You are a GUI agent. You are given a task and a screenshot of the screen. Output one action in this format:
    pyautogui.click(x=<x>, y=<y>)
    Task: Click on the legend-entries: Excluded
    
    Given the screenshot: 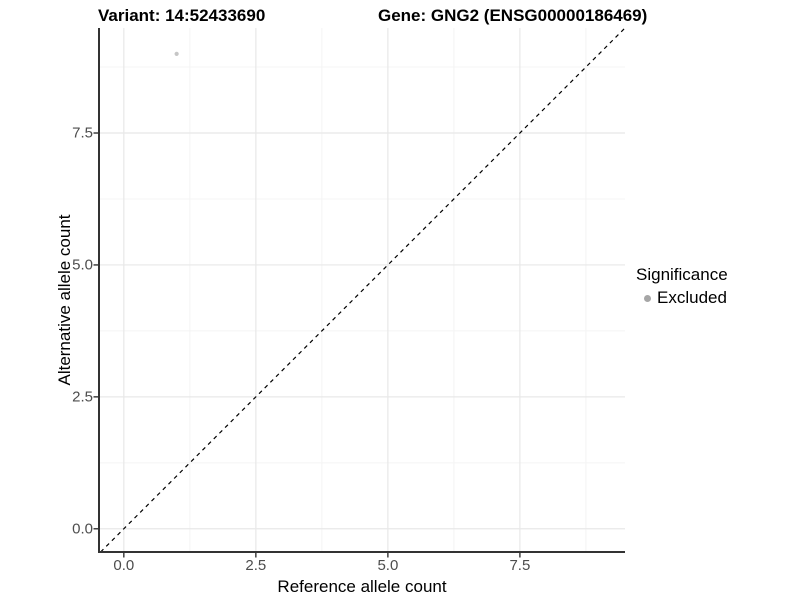 What is the action you would take?
    pyautogui.click(x=682, y=298)
    